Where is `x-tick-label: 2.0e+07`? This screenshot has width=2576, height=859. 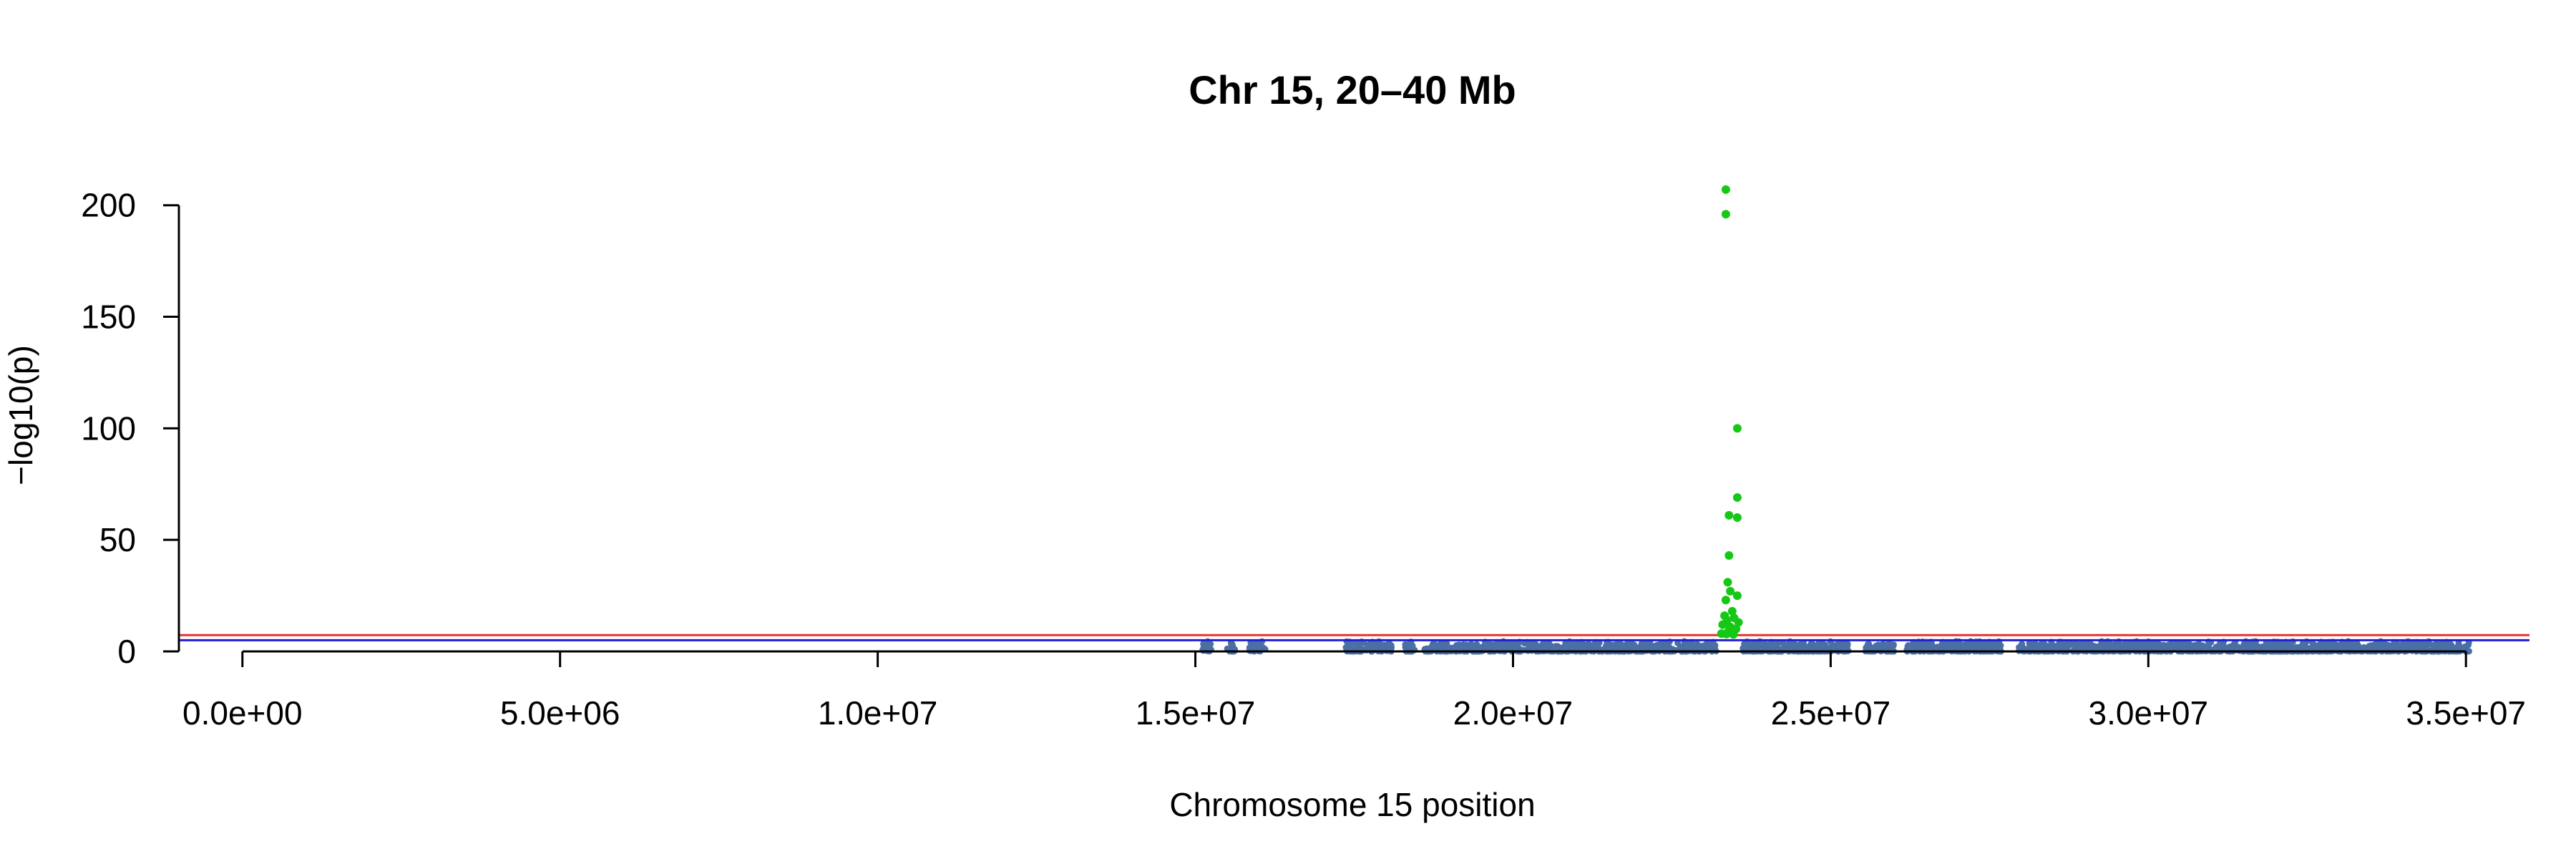
x-tick-label: 2.0e+07 is located at coordinates (1513, 713).